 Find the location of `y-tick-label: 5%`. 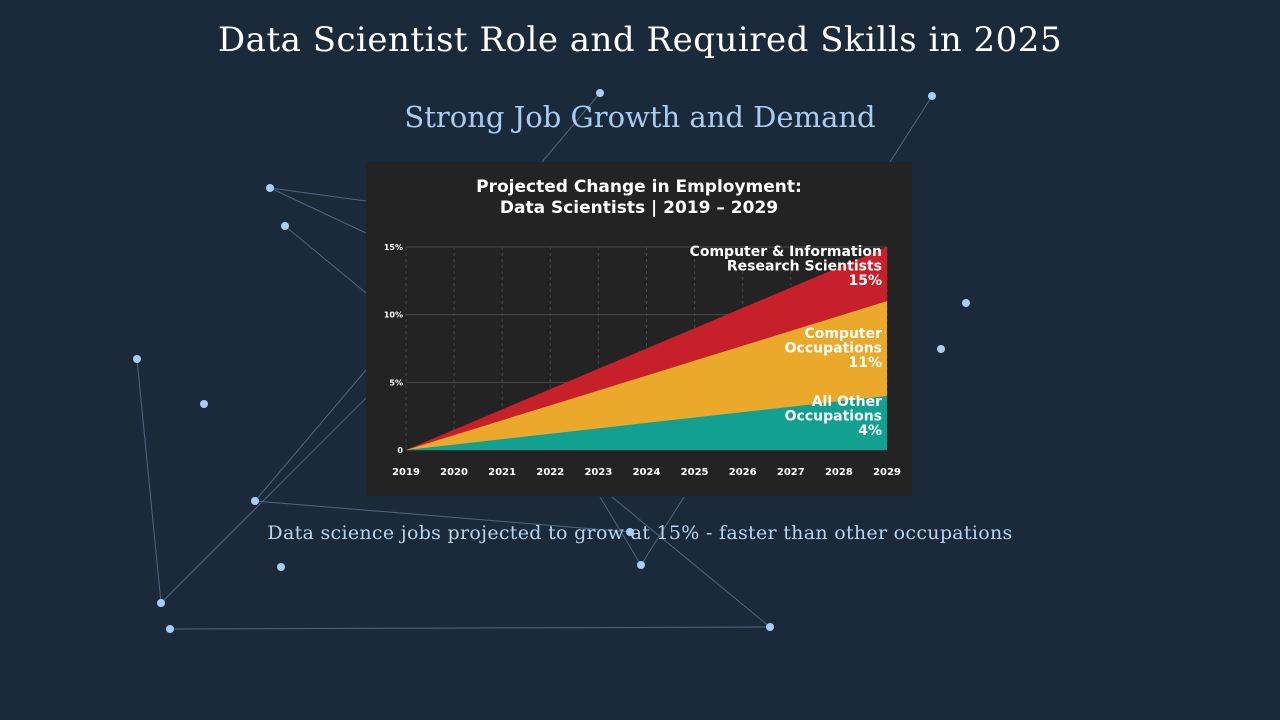

y-tick-label: 5% is located at coordinates (396, 382).